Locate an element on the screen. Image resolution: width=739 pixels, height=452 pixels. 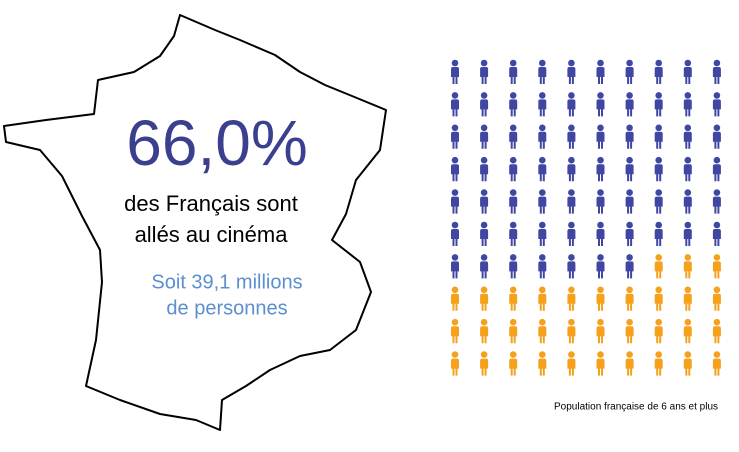
text-line: allés au cinéma is located at coordinates (212, 234).